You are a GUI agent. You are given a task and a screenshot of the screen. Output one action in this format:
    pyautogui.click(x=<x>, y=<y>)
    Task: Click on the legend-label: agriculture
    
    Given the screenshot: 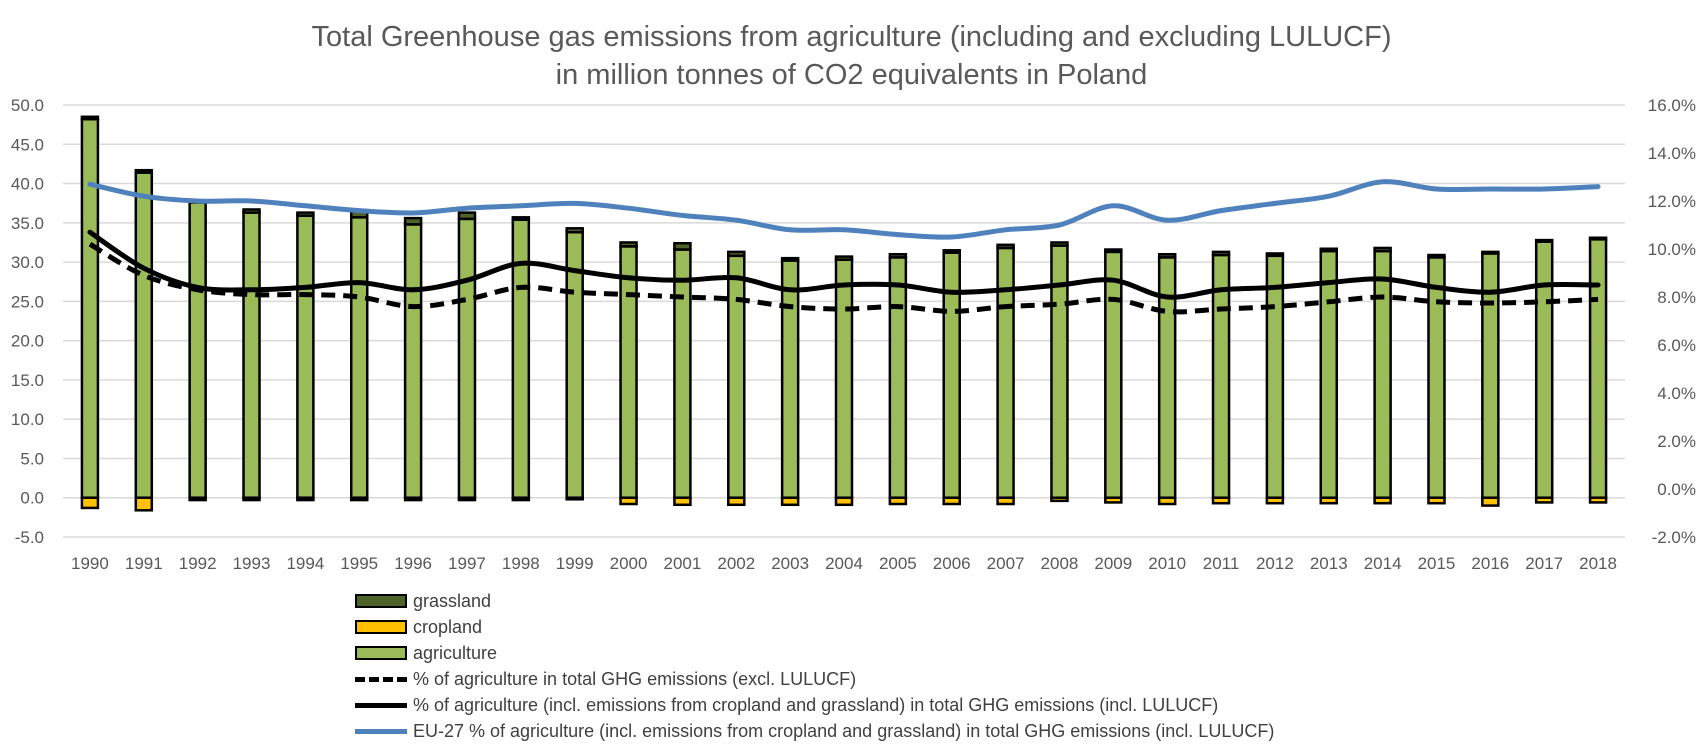 What is the action you would take?
    pyautogui.click(x=455, y=652)
    